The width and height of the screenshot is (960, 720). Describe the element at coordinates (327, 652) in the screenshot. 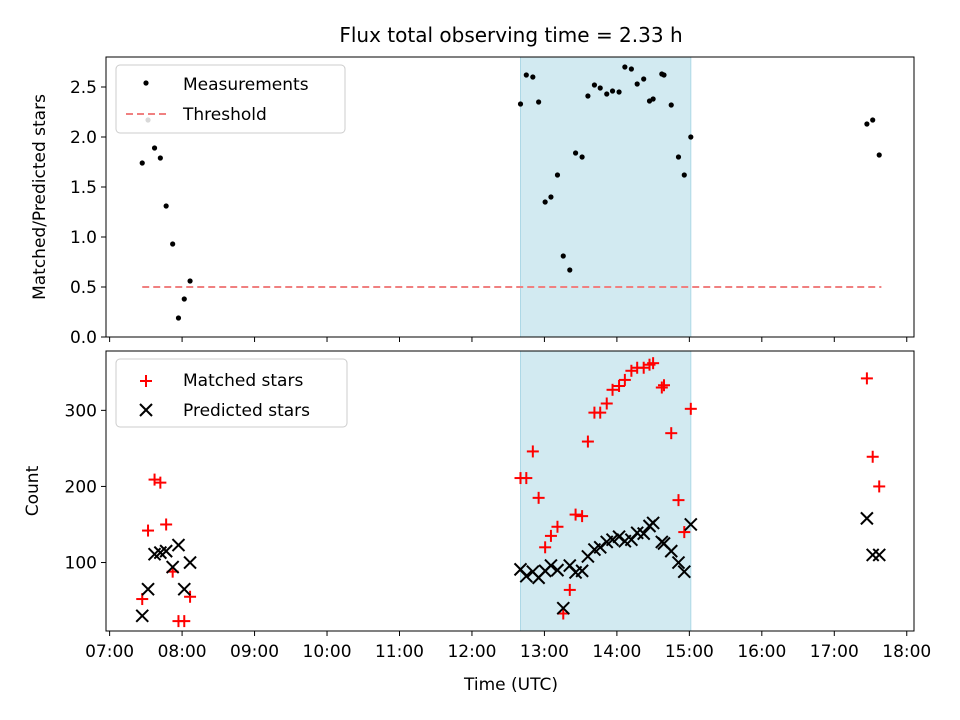

I see `xtick-label: 10:00` at that location.